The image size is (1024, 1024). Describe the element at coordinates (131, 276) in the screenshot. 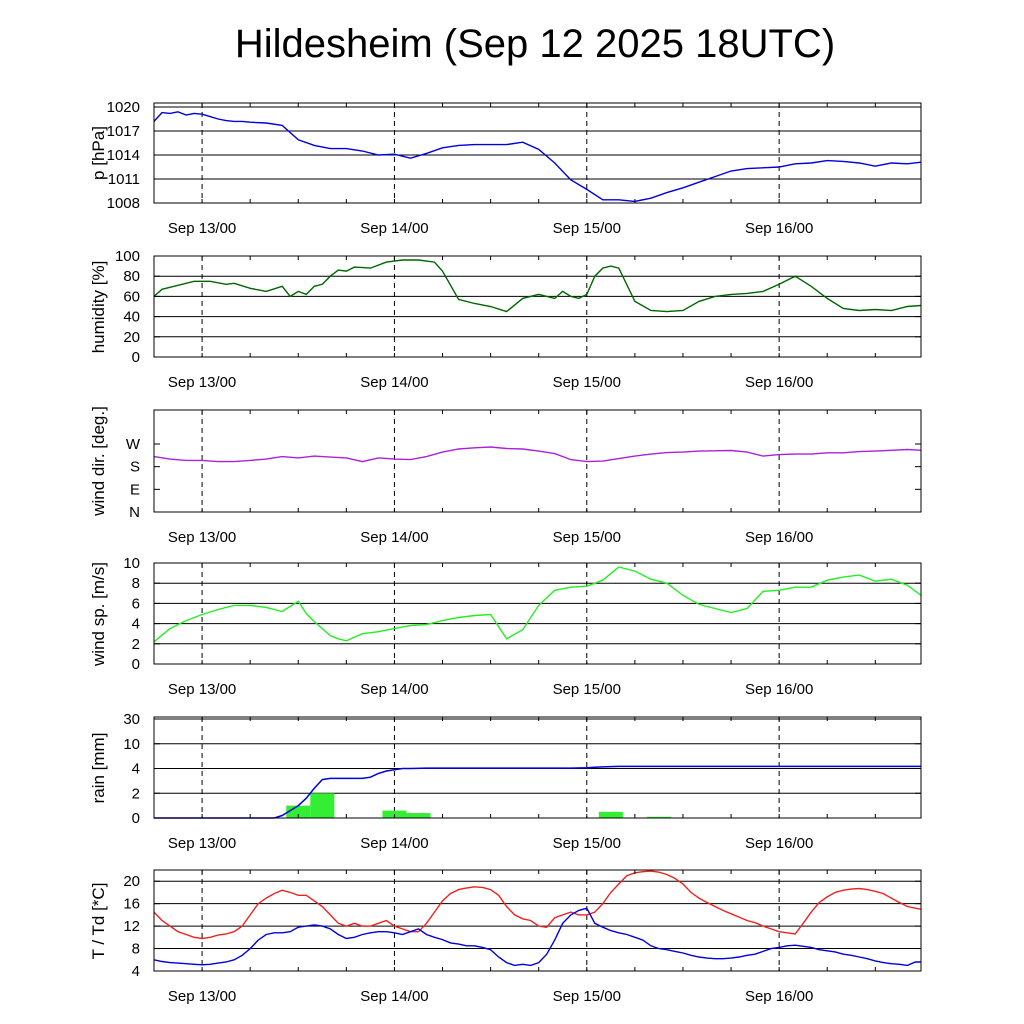

I see `y-tick-label: 80` at that location.